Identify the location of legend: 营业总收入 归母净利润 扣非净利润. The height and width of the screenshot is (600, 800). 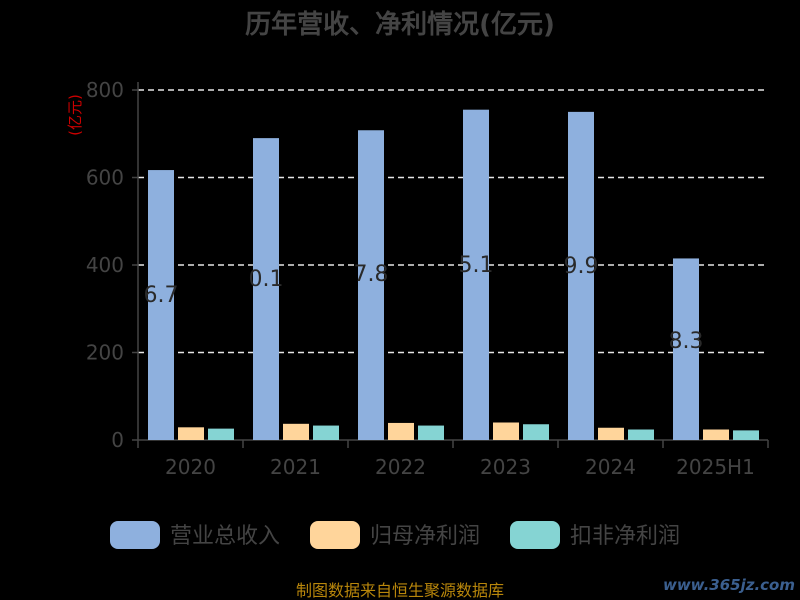
(395, 535).